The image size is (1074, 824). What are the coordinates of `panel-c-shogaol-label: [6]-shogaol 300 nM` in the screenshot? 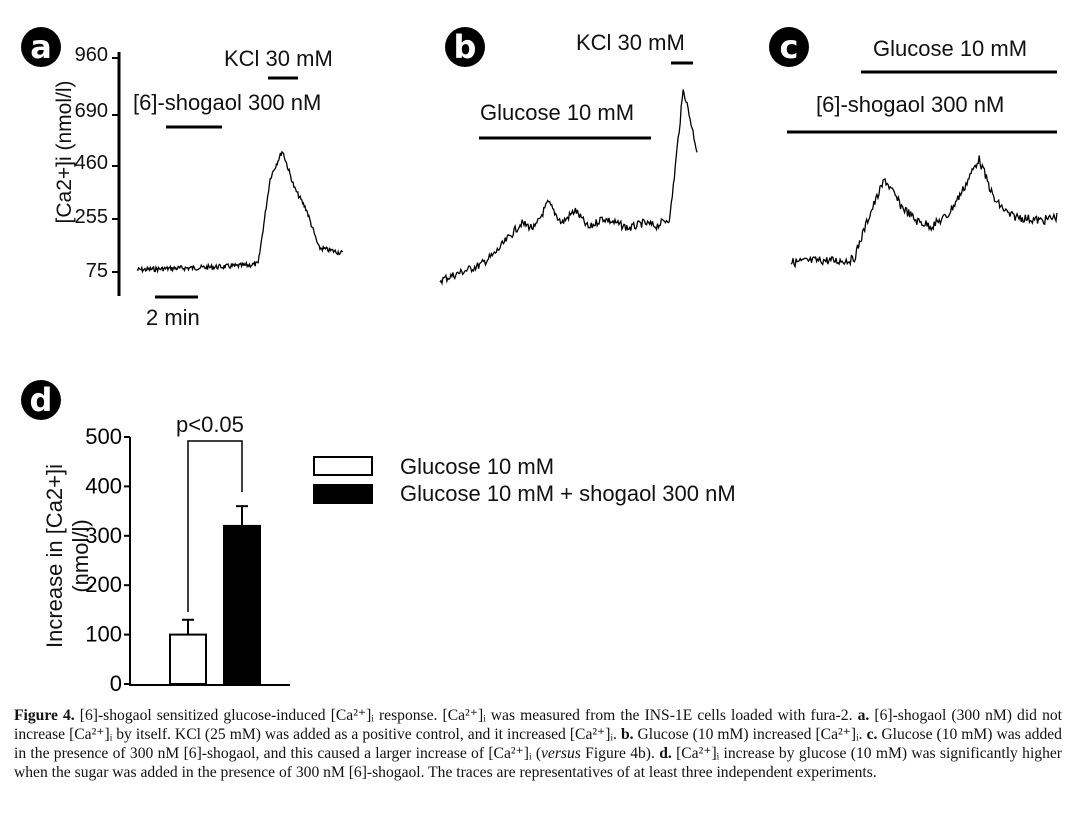 It's located at (910, 104).